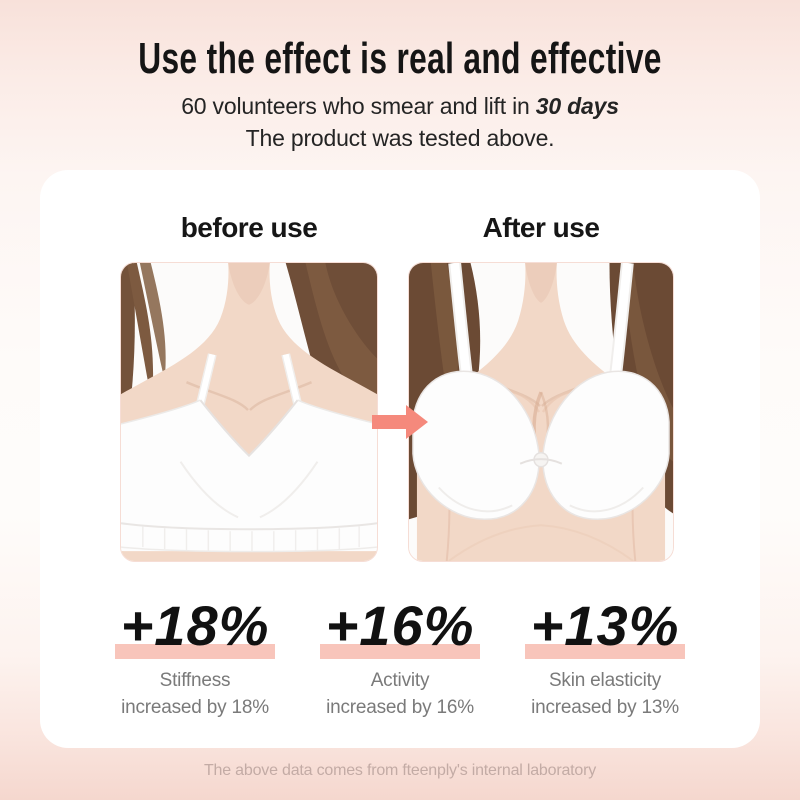  I want to click on stat-value-wrap: +18%, so click(195, 626).